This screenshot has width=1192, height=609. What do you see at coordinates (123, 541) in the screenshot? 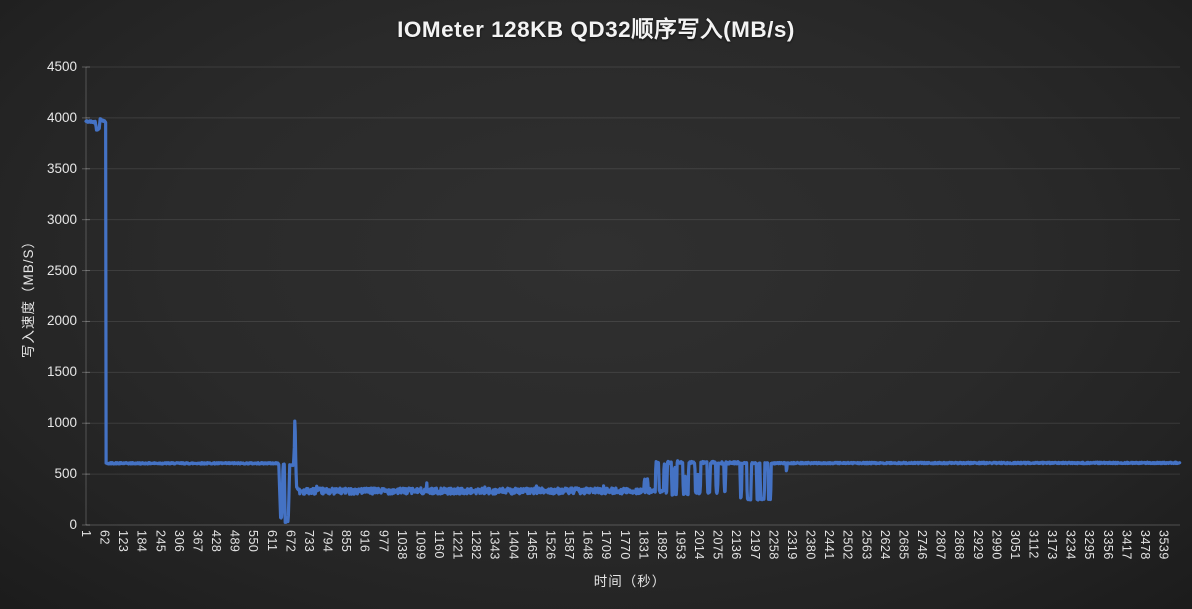
I see `x-tick-label: 123` at bounding box center [123, 541].